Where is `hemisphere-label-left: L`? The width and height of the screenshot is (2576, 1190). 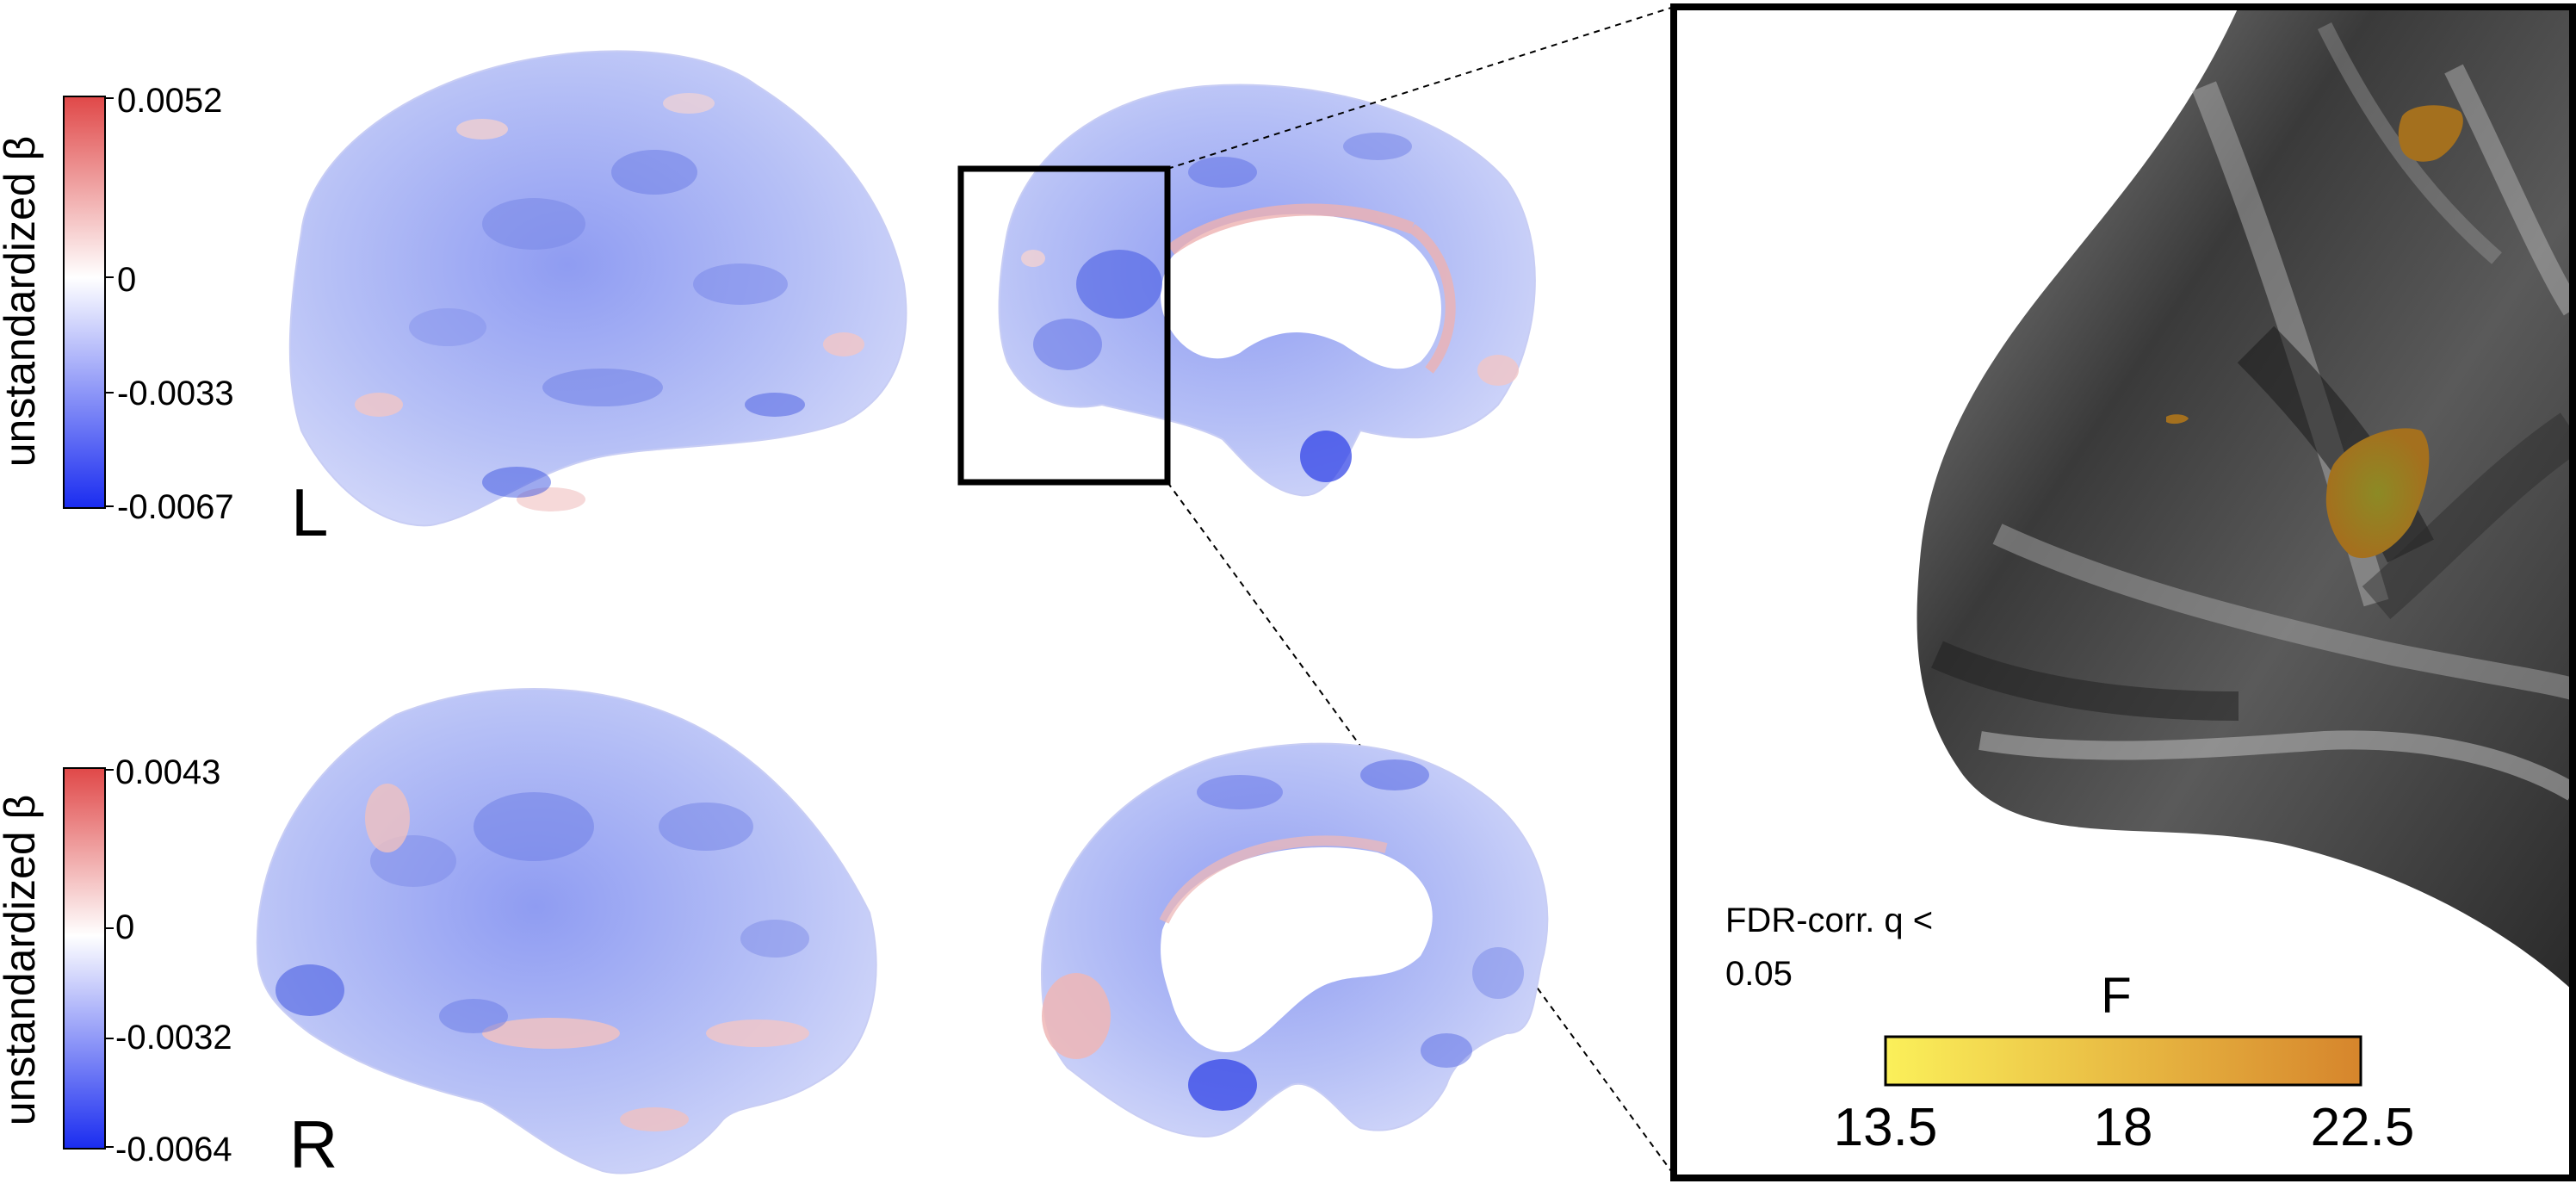
hemisphere-label-left: L is located at coordinates (309, 512).